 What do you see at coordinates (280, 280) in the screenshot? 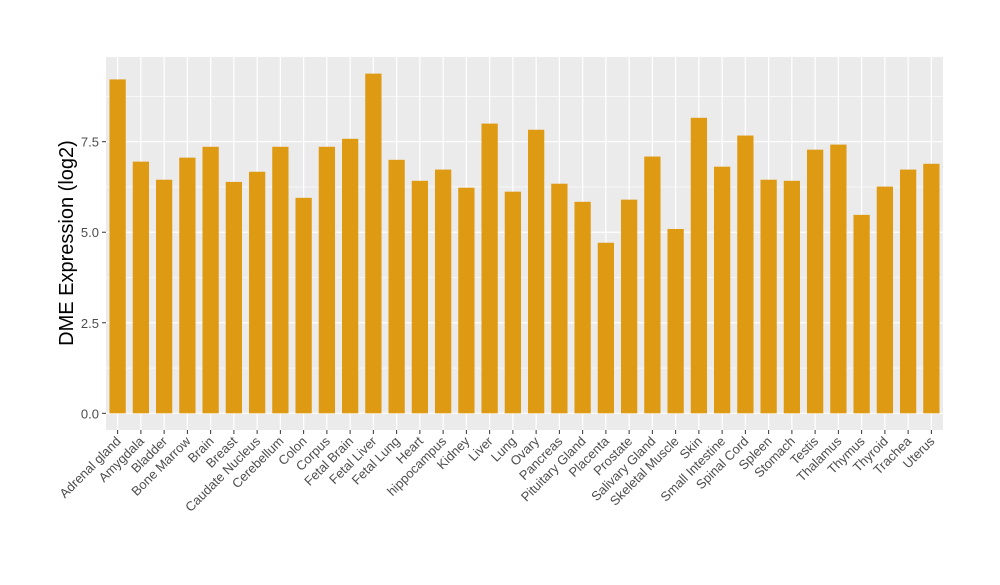
I see `bar-cerebellum` at bounding box center [280, 280].